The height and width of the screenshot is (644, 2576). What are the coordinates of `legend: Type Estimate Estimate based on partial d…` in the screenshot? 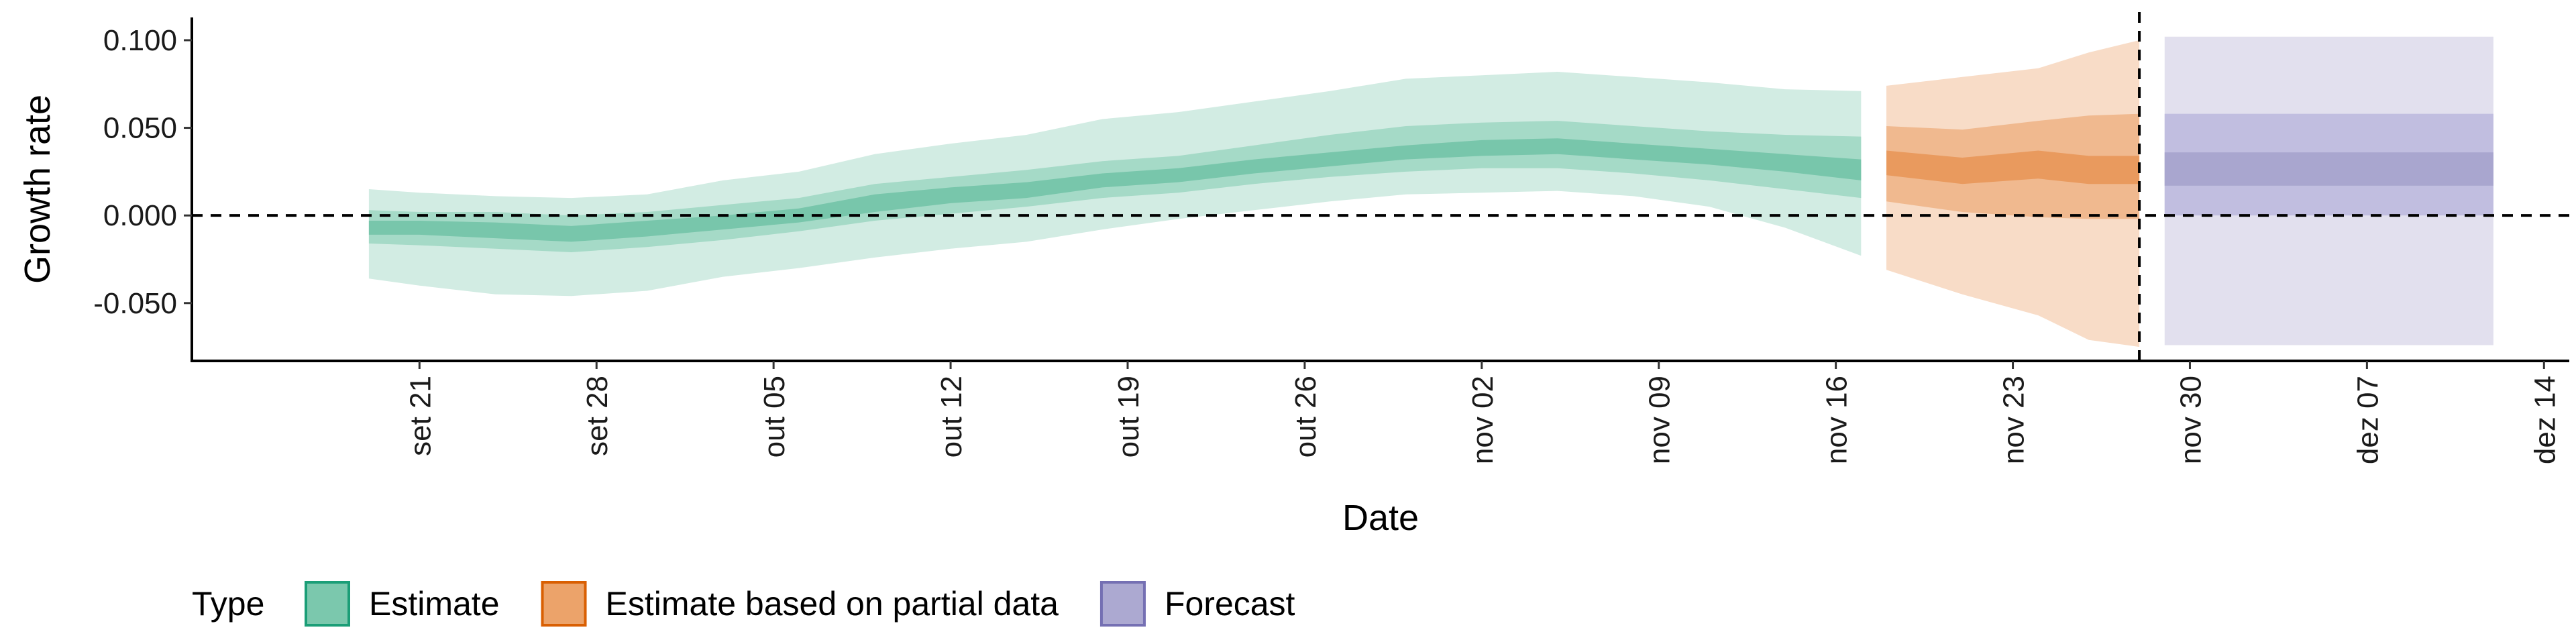 It's located at (743, 604).